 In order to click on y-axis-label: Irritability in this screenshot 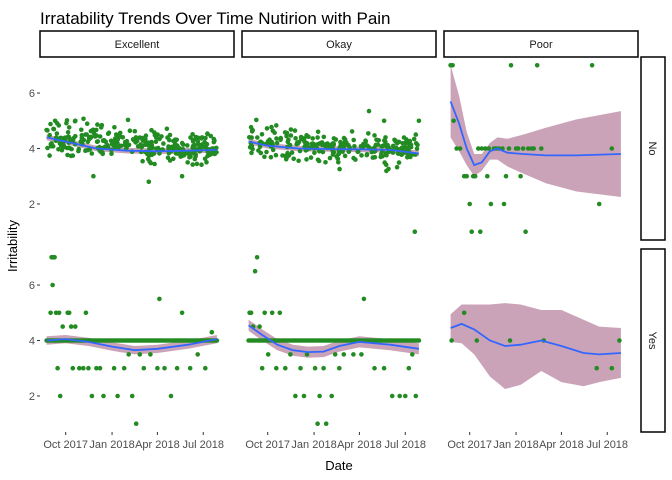, I will do `click(12, 246)`.